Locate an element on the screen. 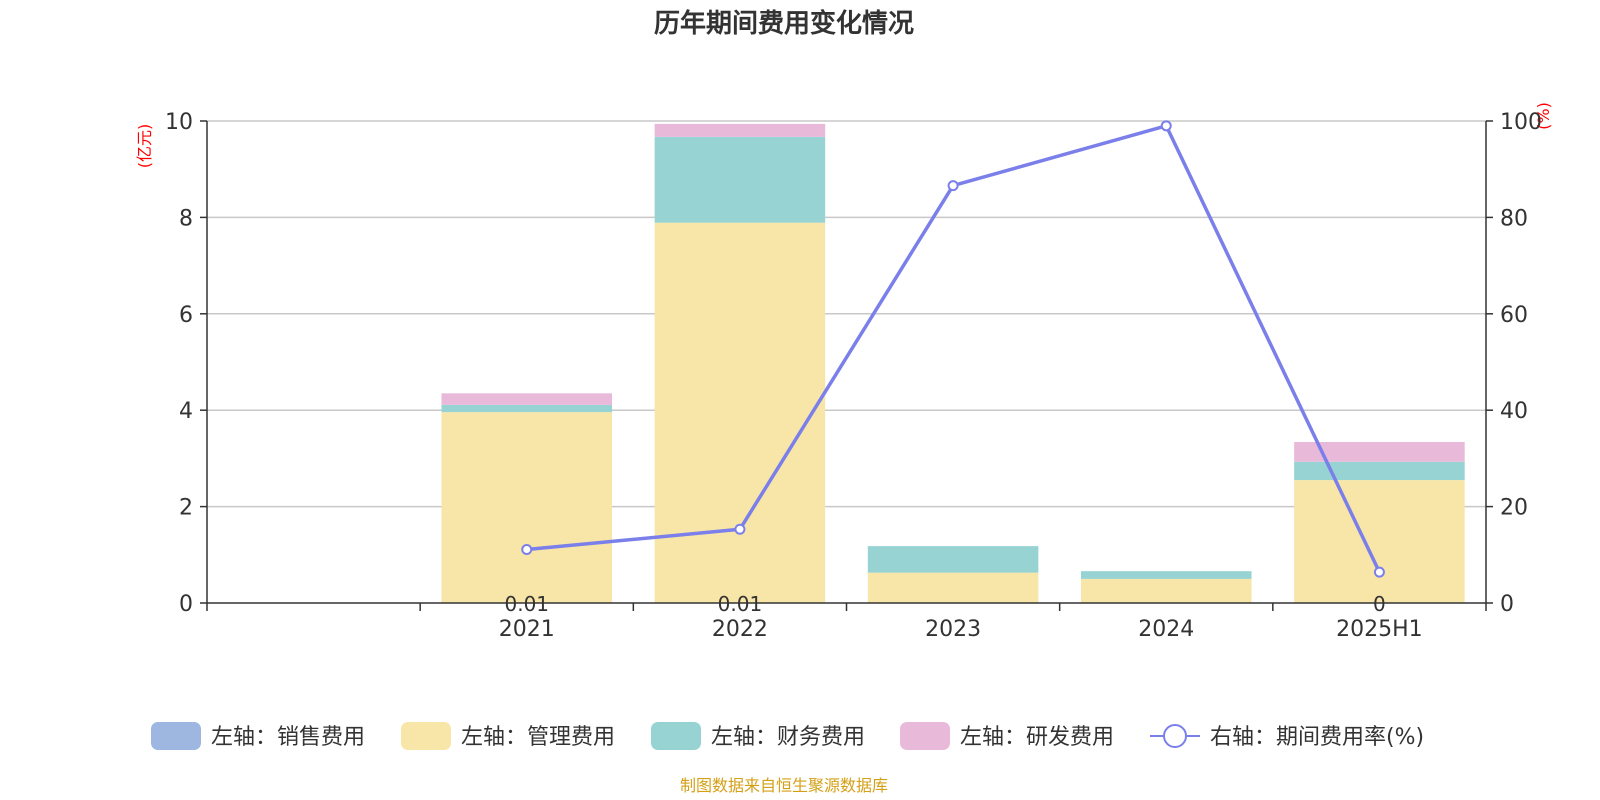  bar-2024-s2 is located at coordinates (1166, 575).